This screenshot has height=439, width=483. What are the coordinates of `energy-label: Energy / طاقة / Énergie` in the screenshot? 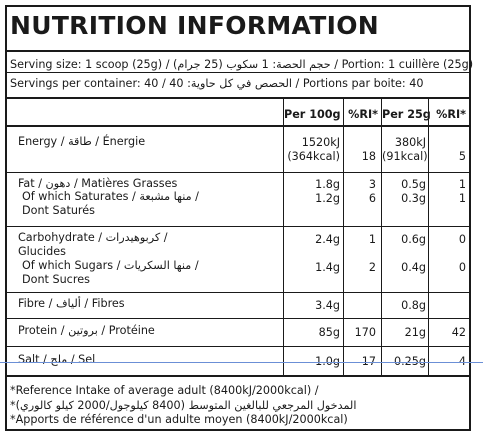 It's located at (82, 141).